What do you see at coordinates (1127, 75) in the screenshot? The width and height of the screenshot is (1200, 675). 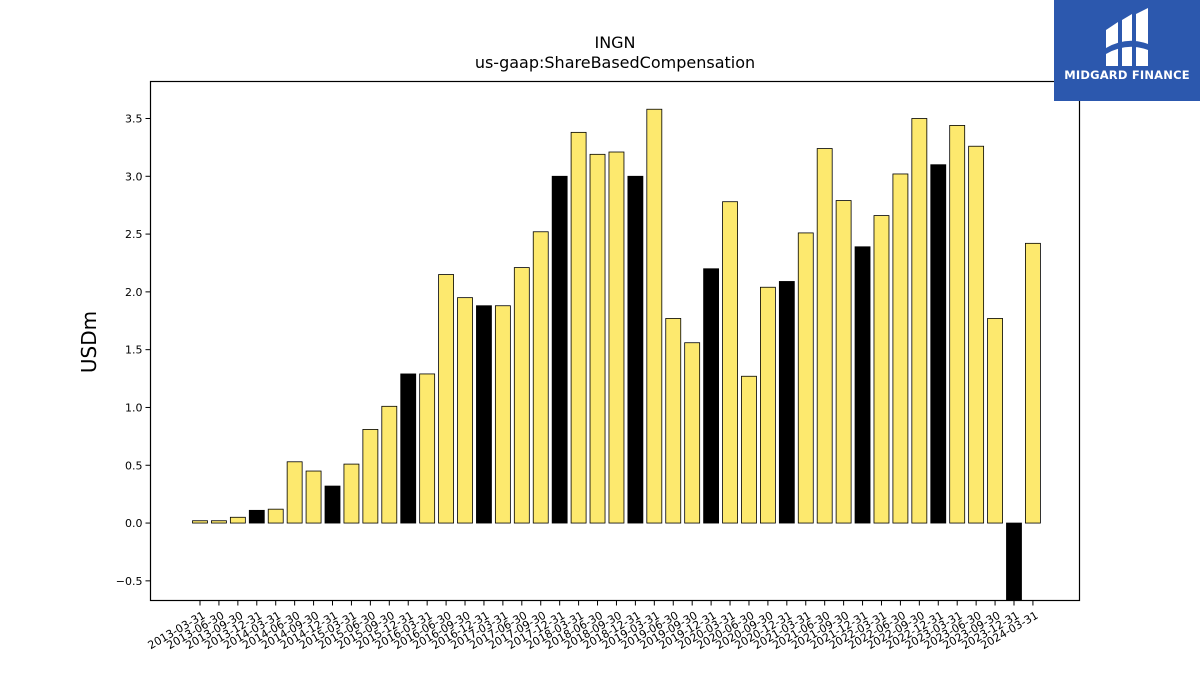 I see `brand-name: MIDGARD FINANCE` at bounding box center [1127, 75].